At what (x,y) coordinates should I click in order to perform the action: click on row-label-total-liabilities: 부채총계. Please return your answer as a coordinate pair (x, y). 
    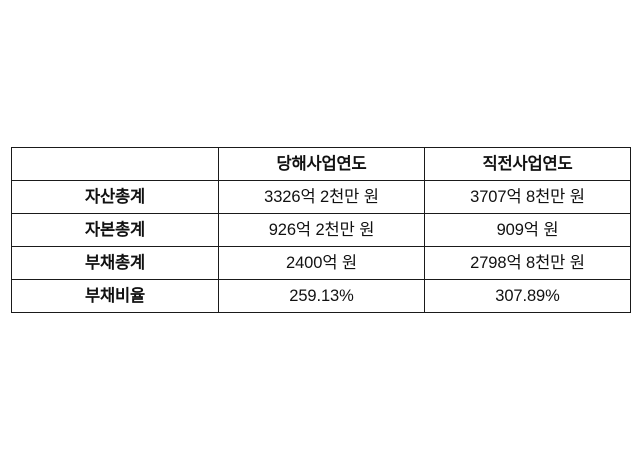
    Looking at the image, I should click on (115, 263).